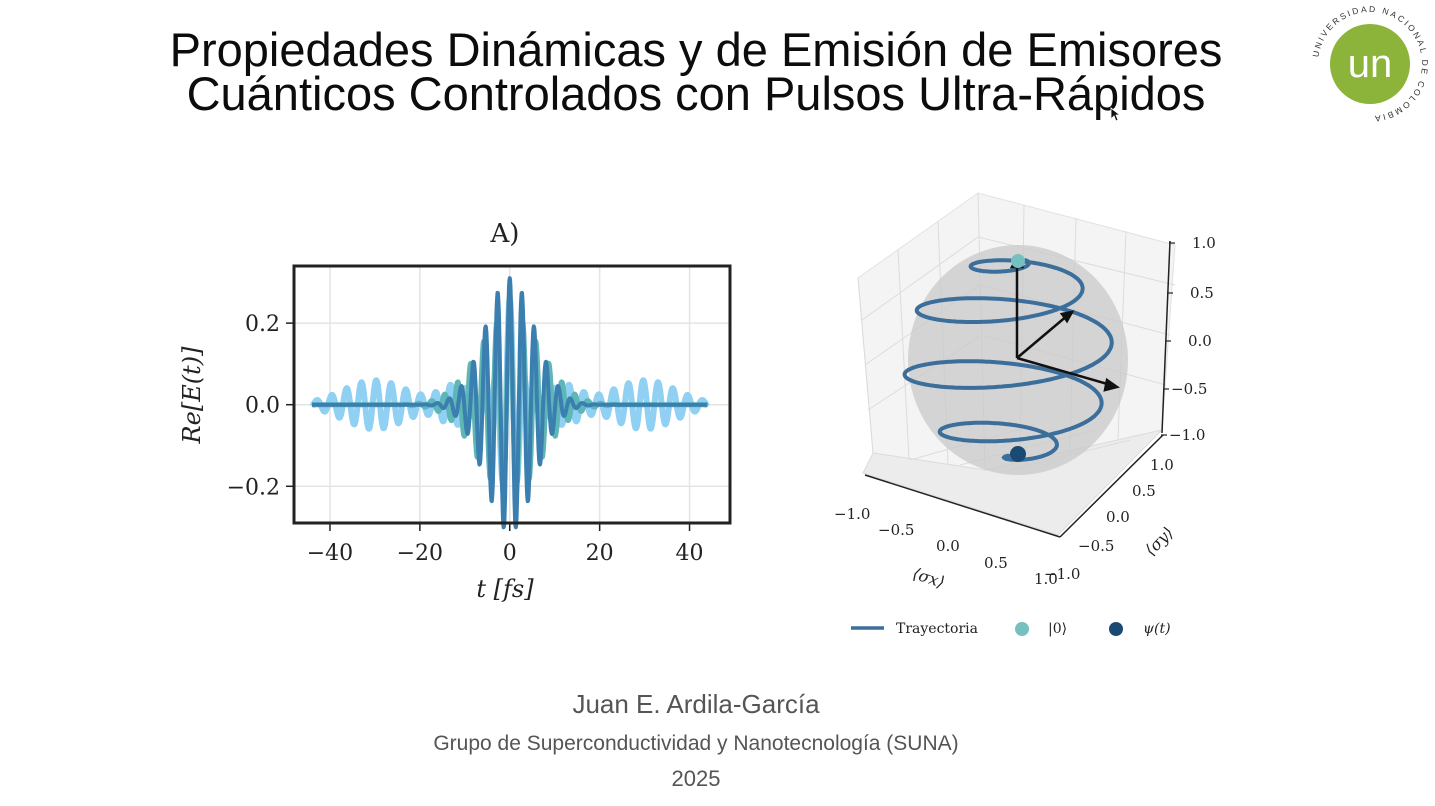  I want to click on x-tick-label: −1.0, so click(852, 514).